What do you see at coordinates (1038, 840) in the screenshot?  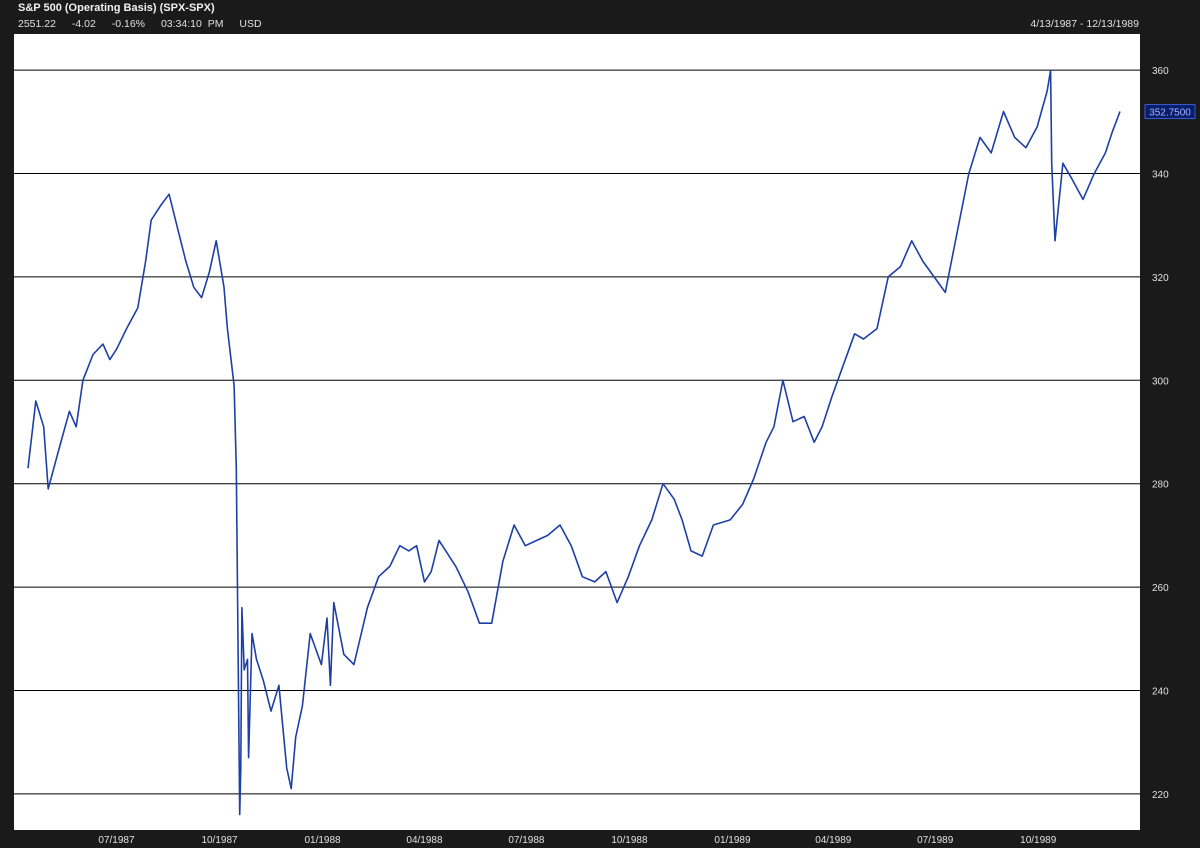 I see `x-tick-label: 10/1989` at bounding box center [1038, 840].